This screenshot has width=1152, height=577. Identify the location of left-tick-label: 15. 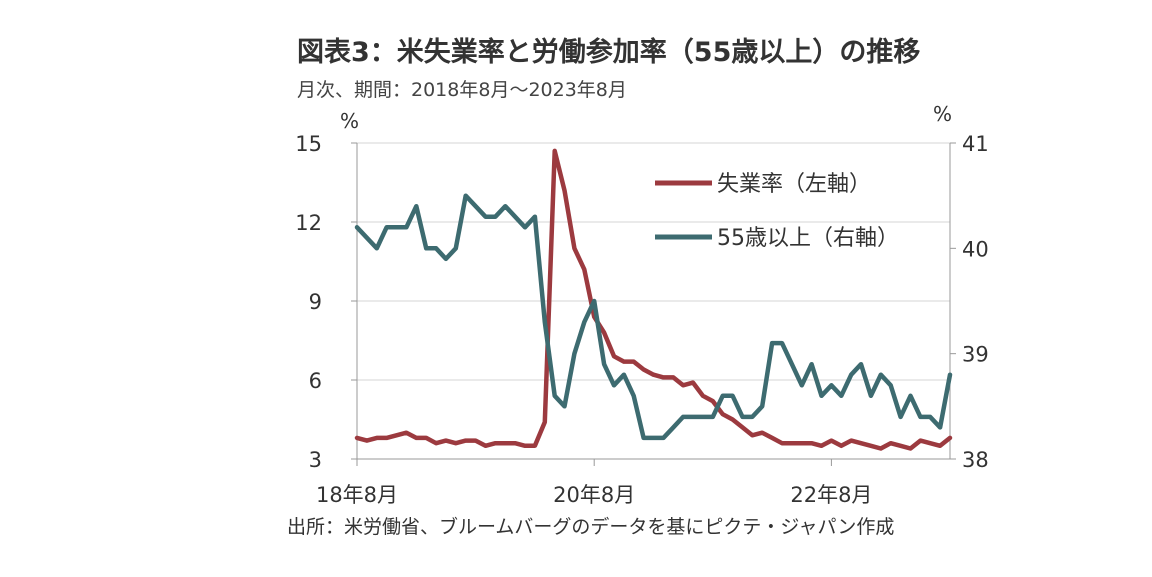
(308, 144).